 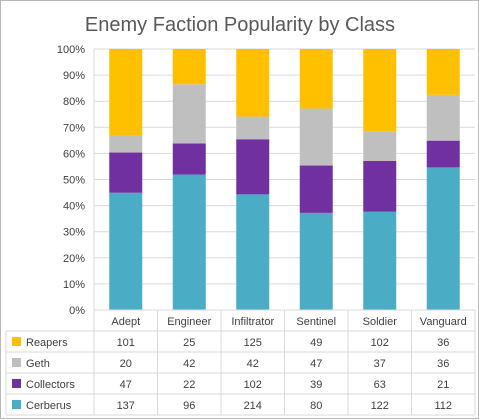 What do you see at coordinates (443, 406) in the screenshot?
I see `table-cell-value: 112` at bounding box center [443, 406].